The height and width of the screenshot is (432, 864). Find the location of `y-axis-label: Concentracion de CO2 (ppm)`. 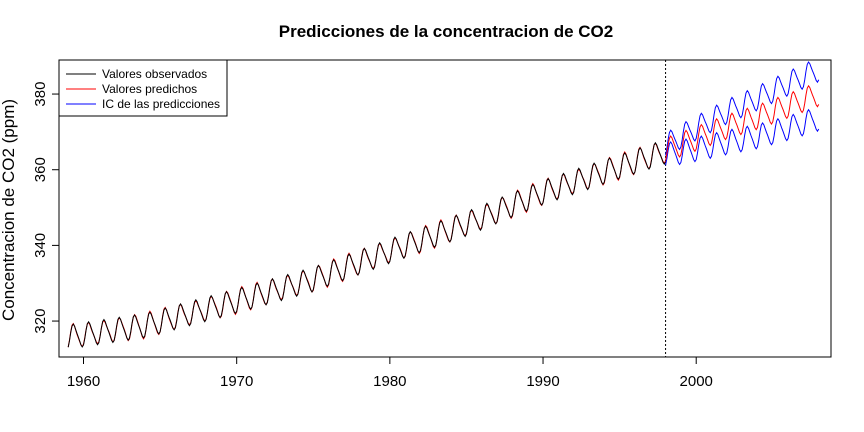

y-axis-label: Concentracion de CO2 (ppm) is located at coordinates (9, 210).